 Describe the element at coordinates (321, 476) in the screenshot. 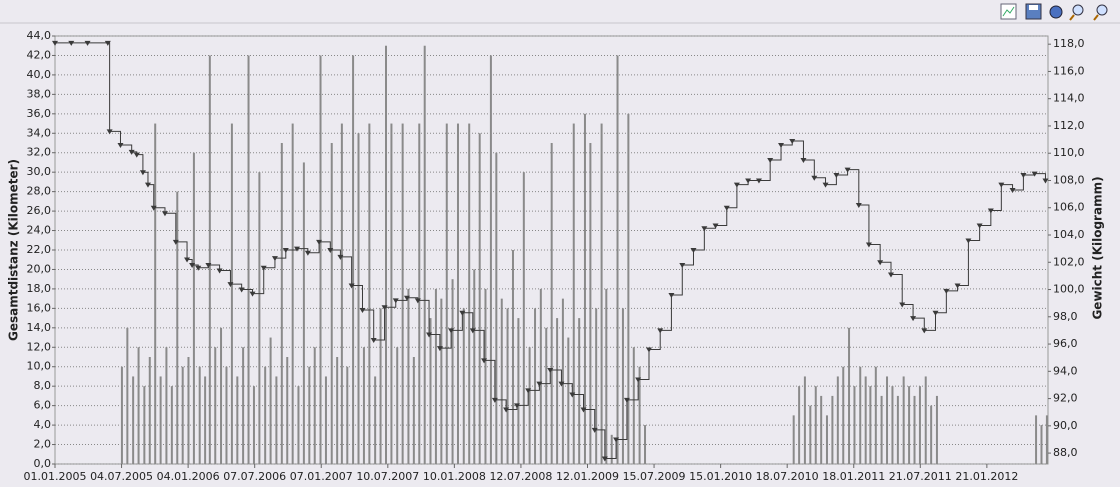

I see `x-tick-label: 07.01.2007` at that location.